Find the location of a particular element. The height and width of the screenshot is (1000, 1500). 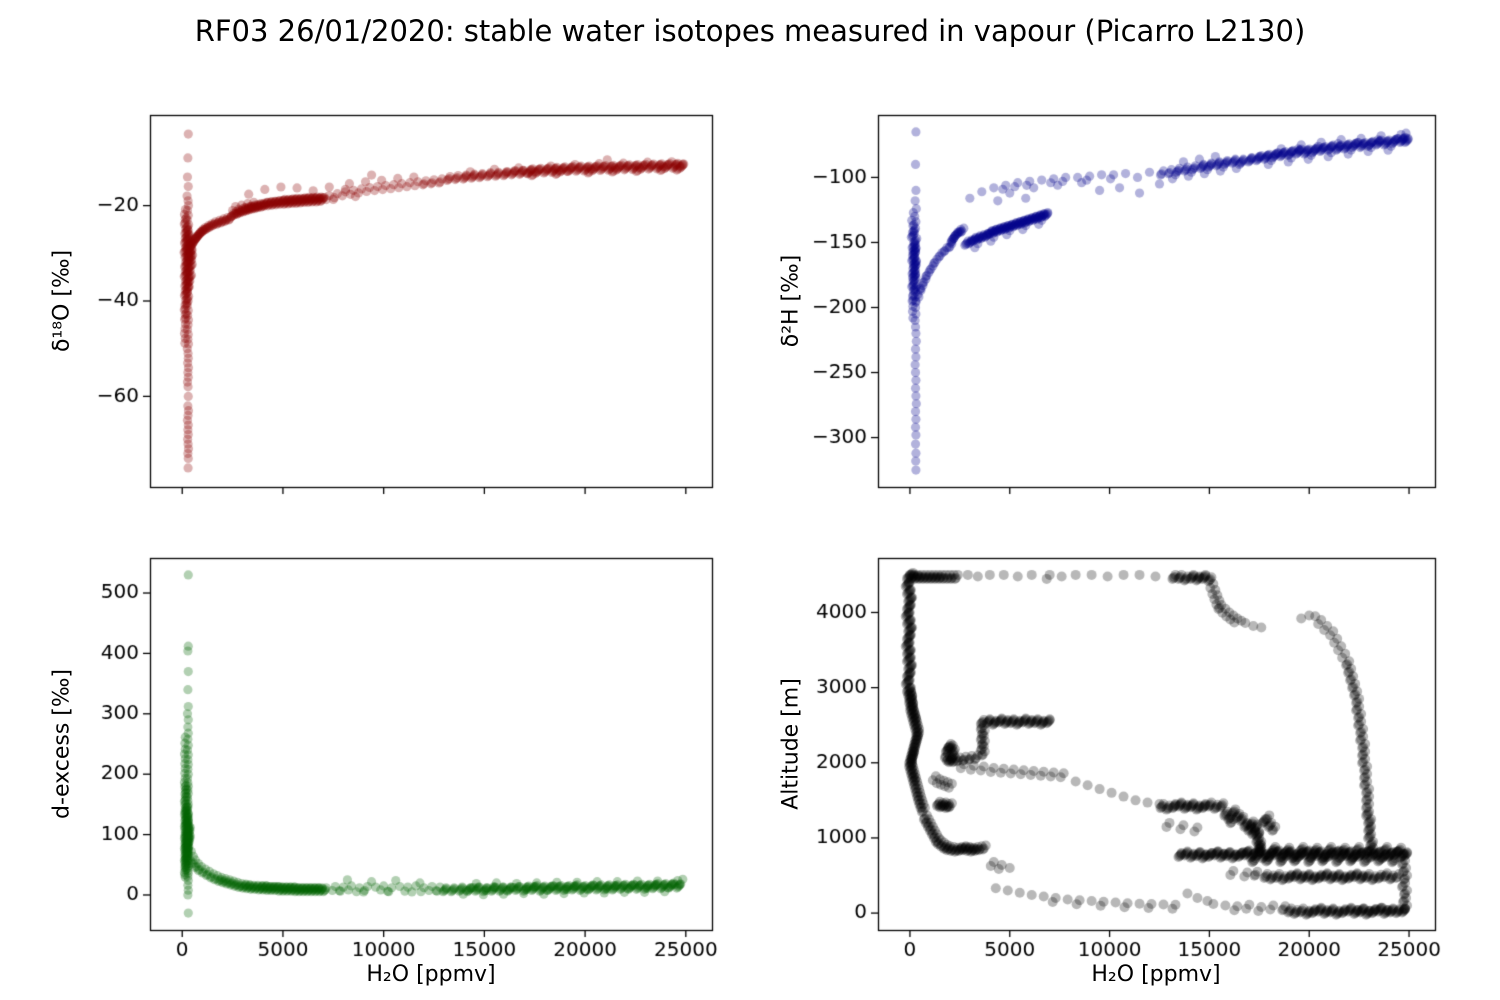

xlabel-h2o-left: H₂O [ppmv] is located at coordinates (431, 974).